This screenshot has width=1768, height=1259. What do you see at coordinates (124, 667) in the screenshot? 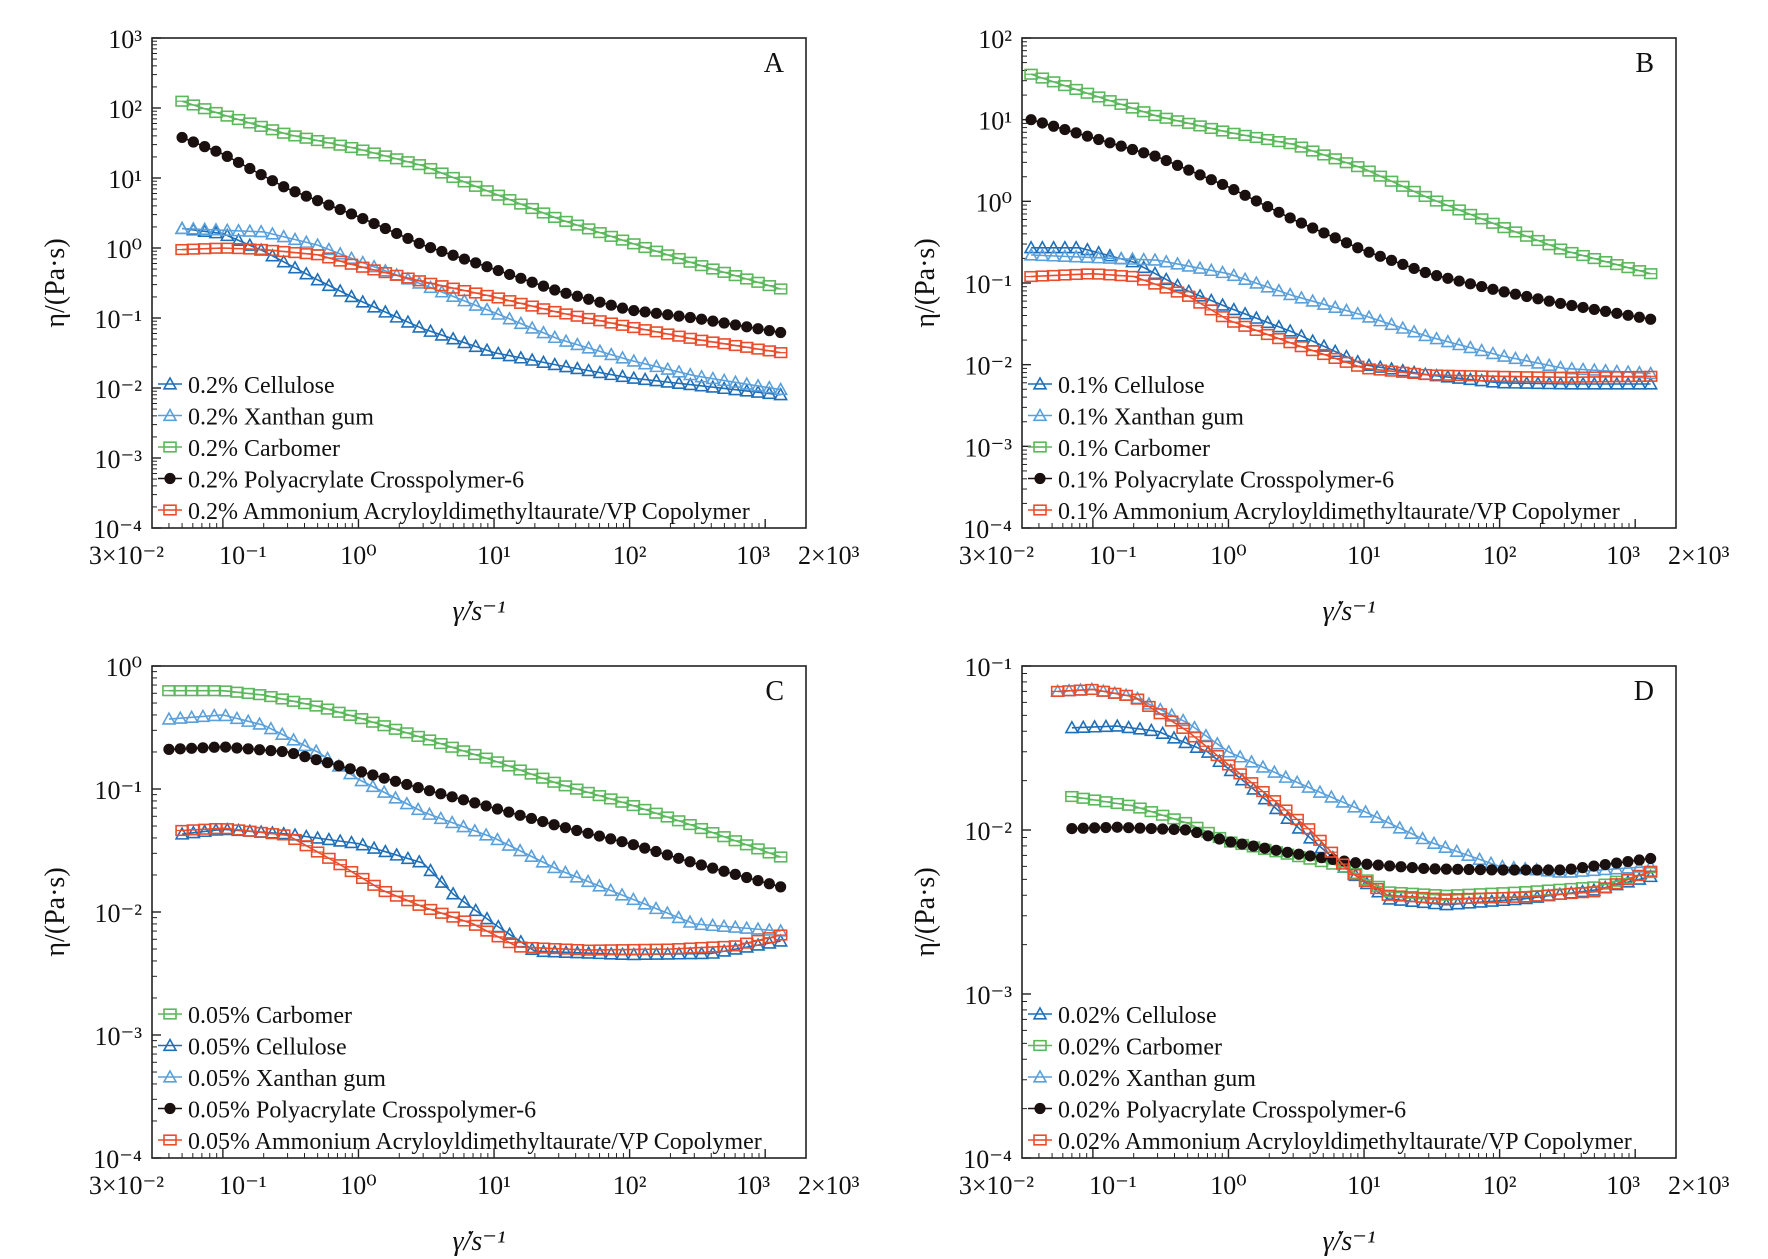
I see `y-tick-label: 10⁰` at bounding box center [124, 667].